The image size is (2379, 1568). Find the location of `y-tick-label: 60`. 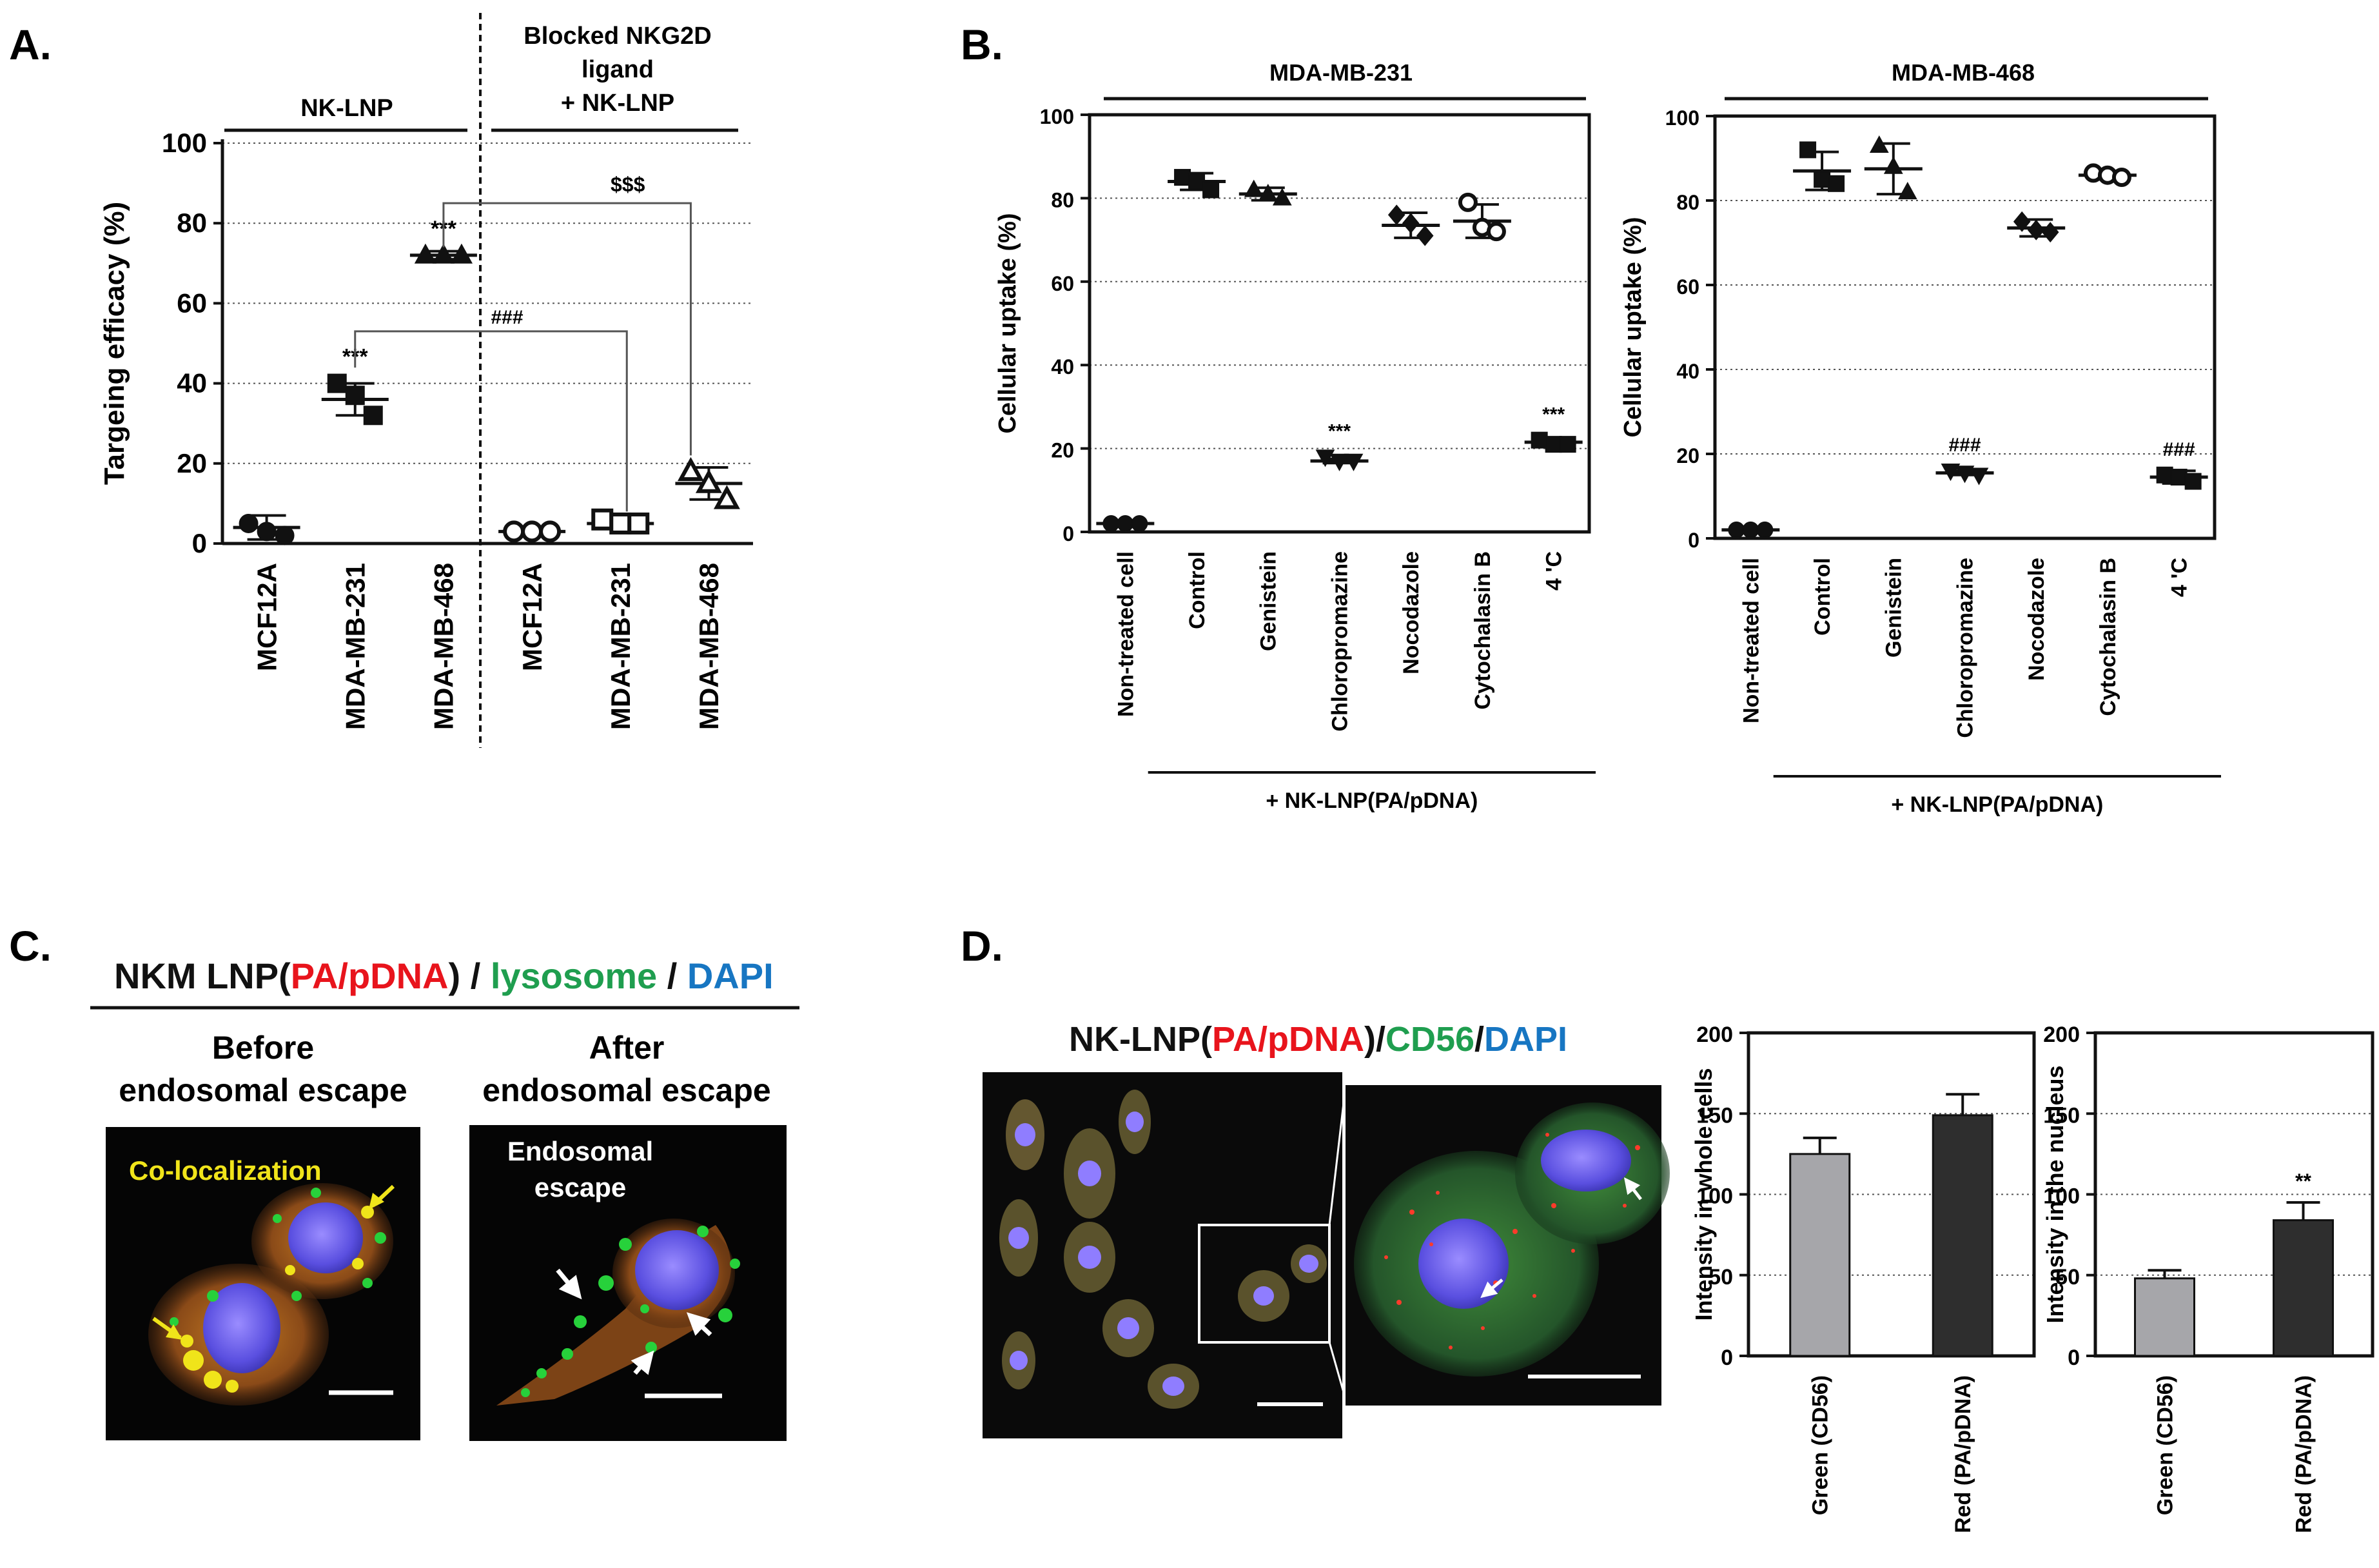

y-tick-label: 60 is located at coordinates (1062, 283).